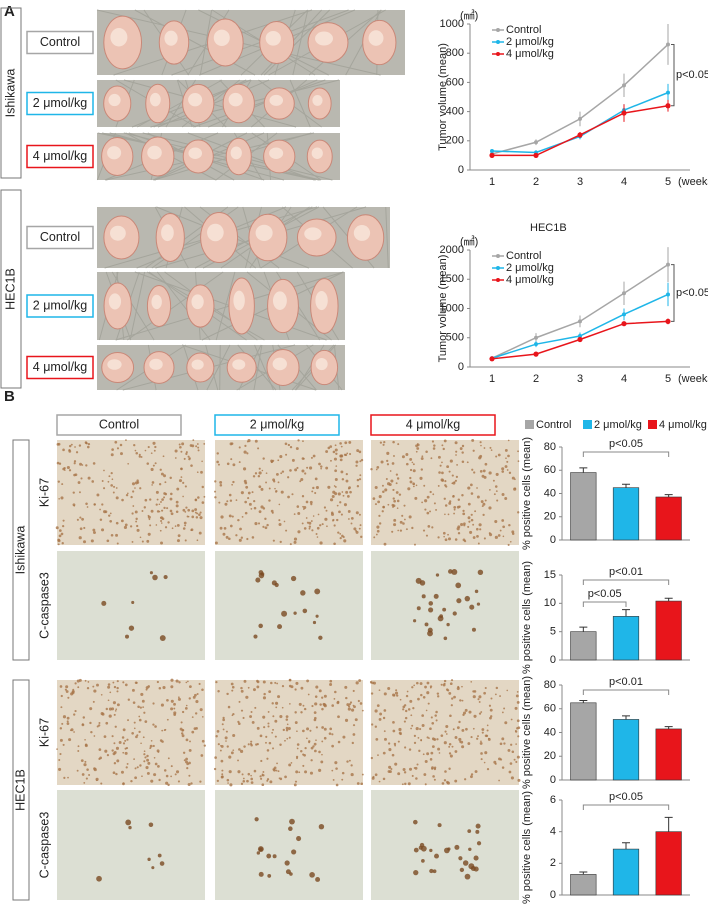 Image resolution: width=708 pixels, height=910 pixels. What do you see at coordinates (668, 379) in the screenshot?
I see `x-tick-label: 5` at bounding box center [668, 379].